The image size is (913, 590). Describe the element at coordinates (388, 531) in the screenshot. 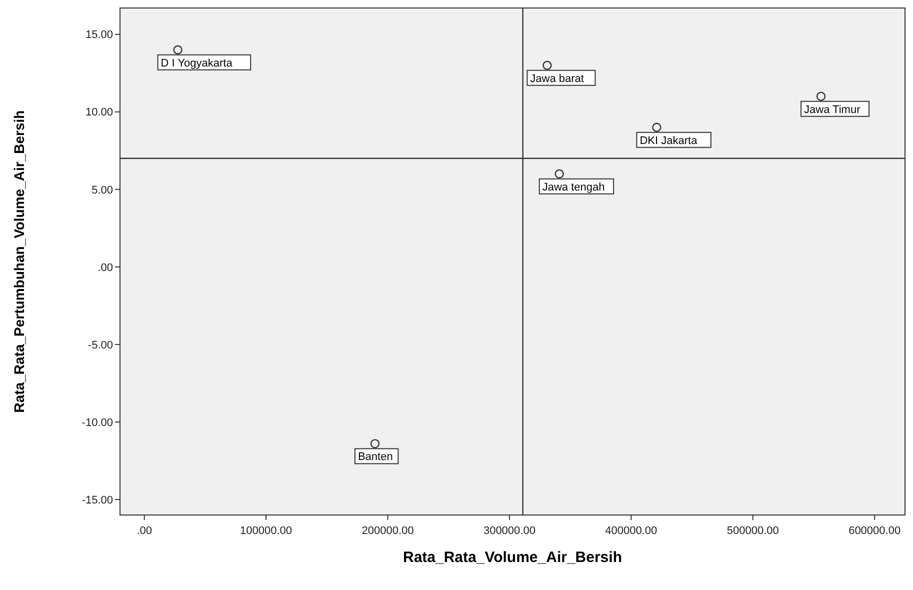

I see `x-tick-label: 200000.00` at that location.